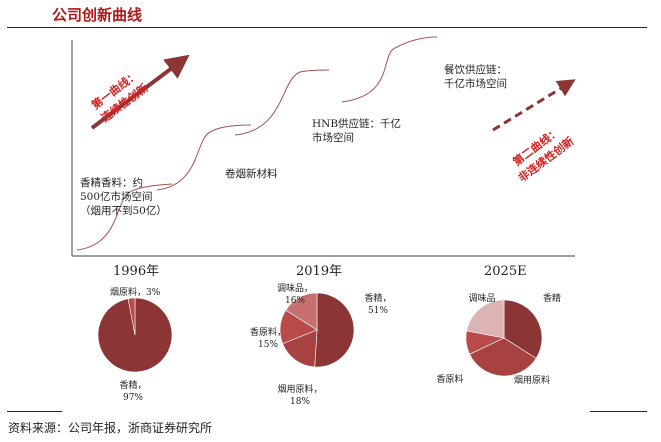 This screenshot has width=661, height=442. Describe the element at coordinates (140, 92) in the screenshot. I see `first-curve-arrow` at that location.